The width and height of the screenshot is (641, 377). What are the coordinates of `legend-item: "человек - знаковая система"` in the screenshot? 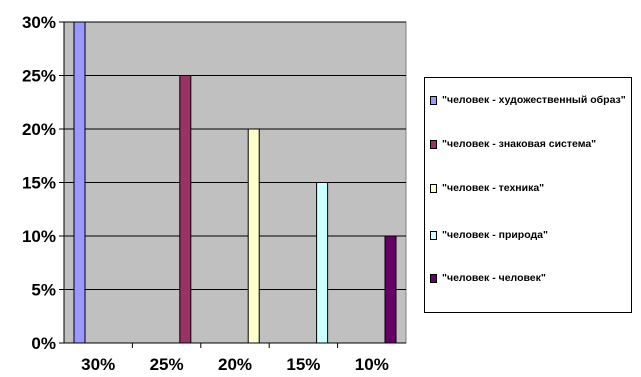 It's located at (529, 144).